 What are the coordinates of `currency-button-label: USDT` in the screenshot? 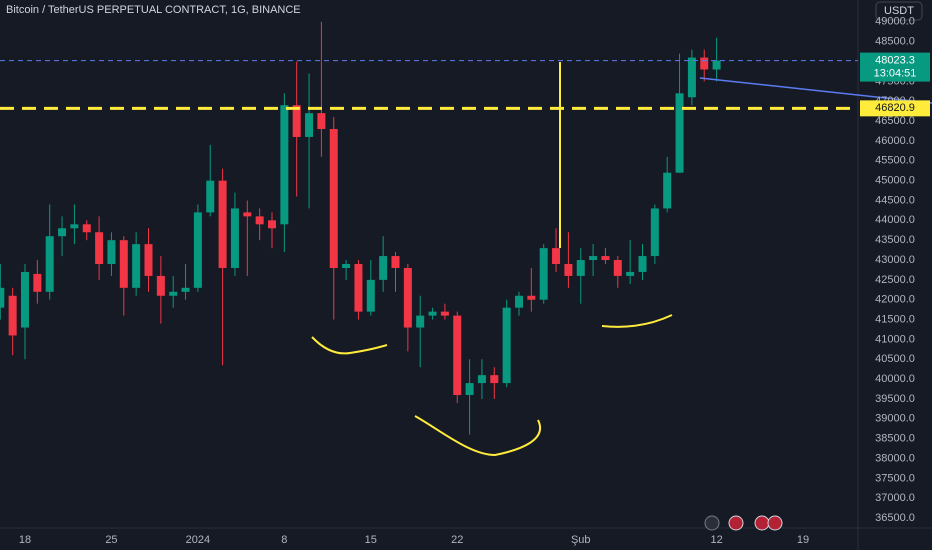 It's located at (899, 11).